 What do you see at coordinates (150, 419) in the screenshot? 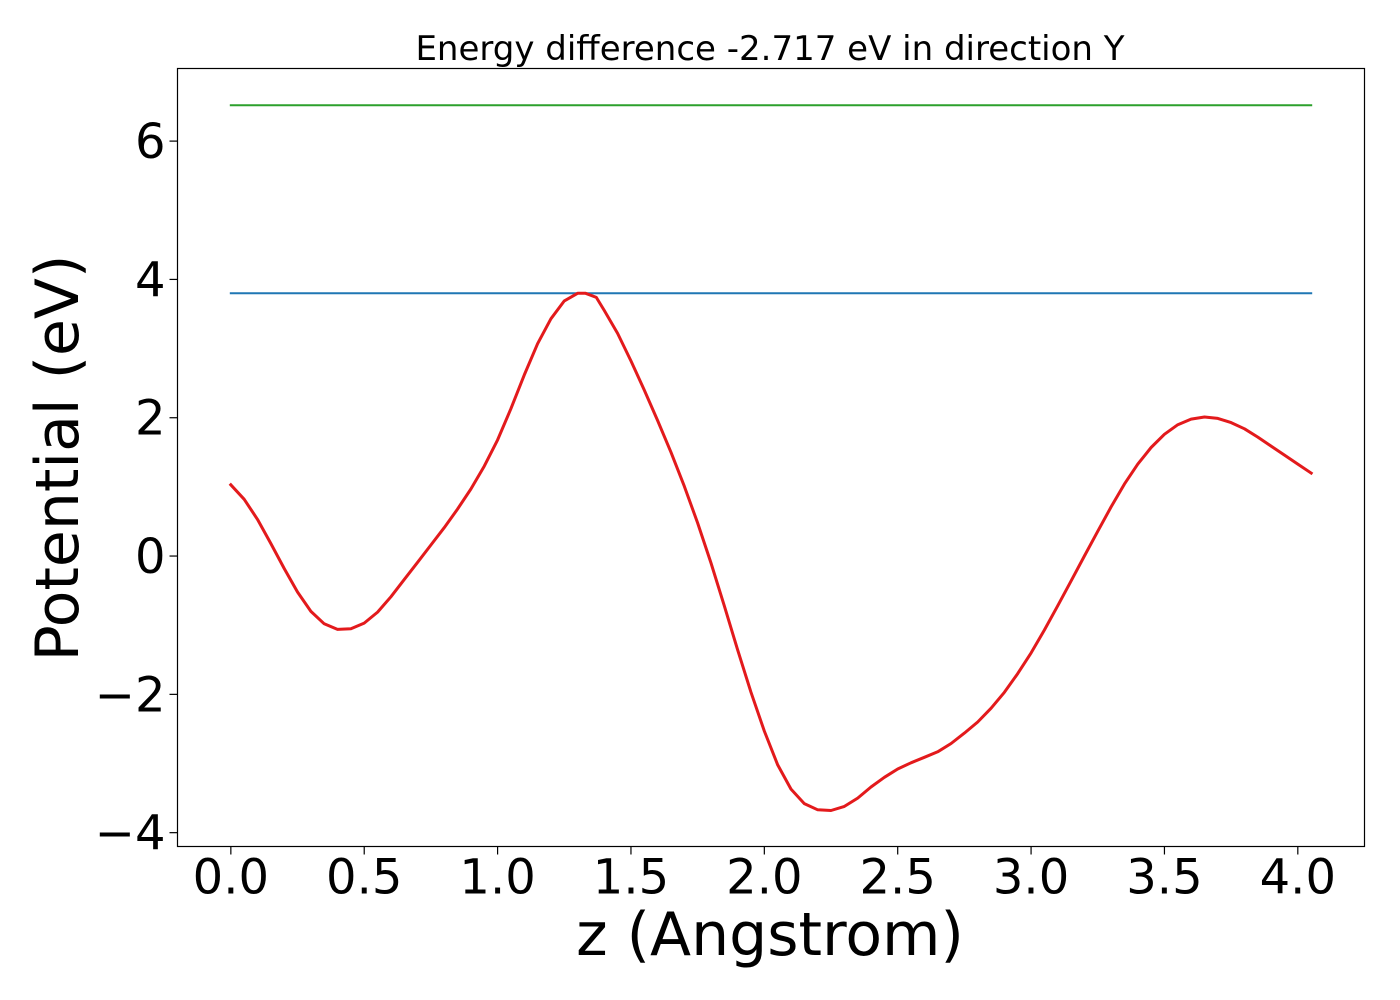
I see `y-tick-label: 2` at bounding box center [150, 419].